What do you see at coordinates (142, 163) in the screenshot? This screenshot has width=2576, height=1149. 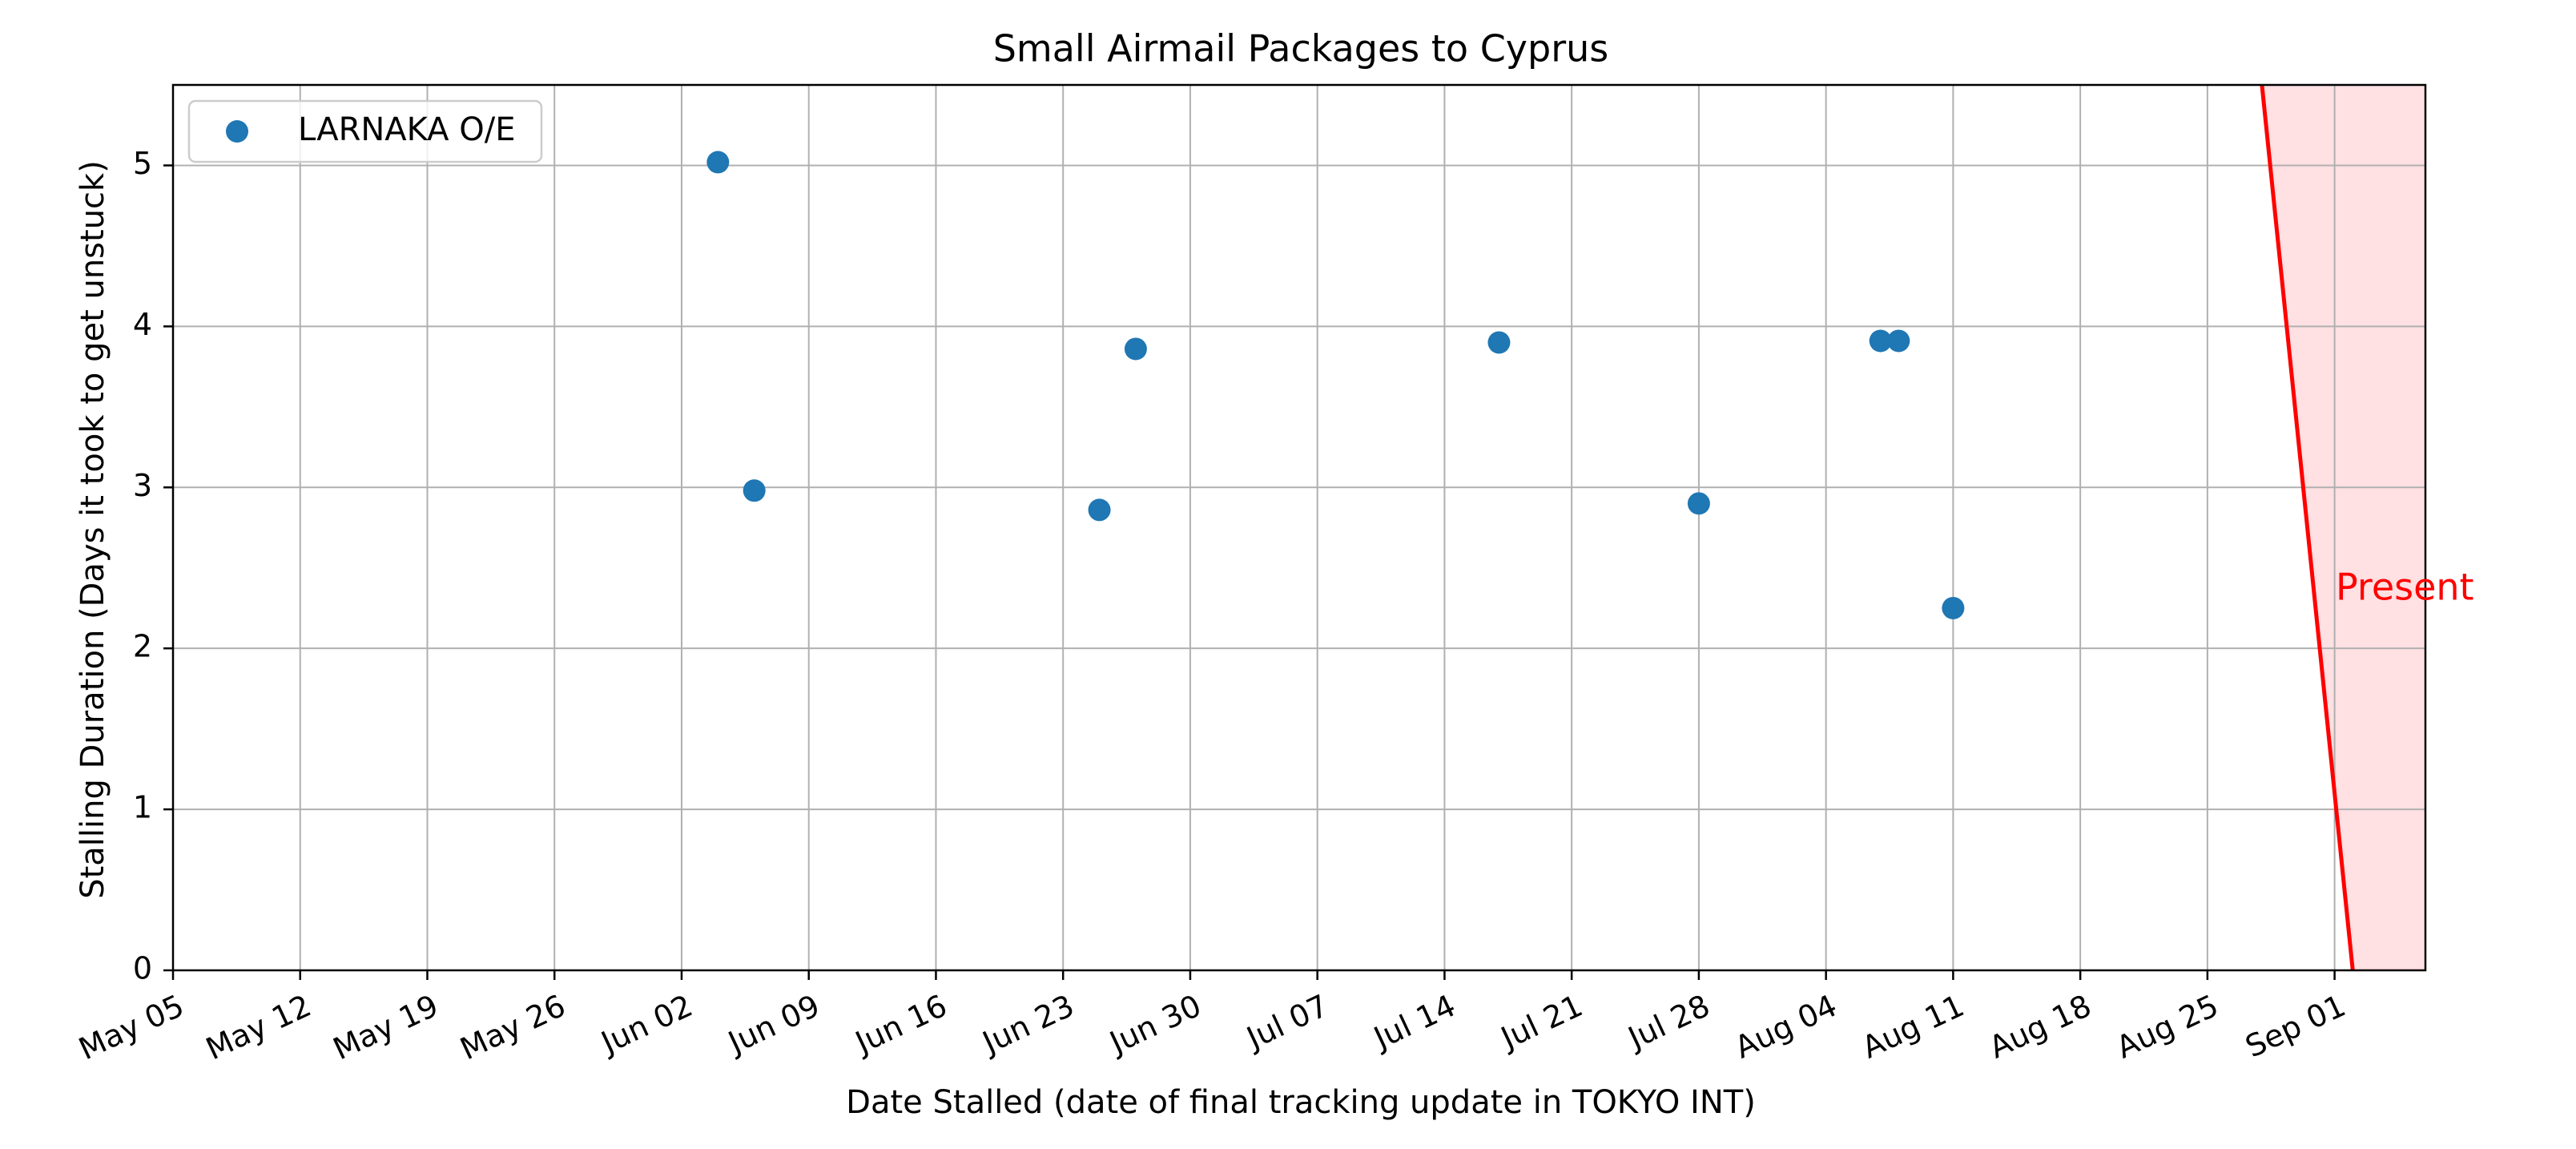 I see `y-tick-label: 5` at bounding box center [142, 163].